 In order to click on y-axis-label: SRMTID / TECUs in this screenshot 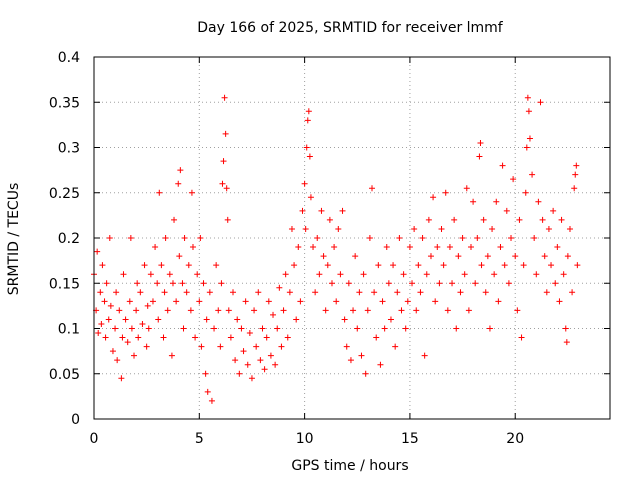, I will do `click(14, 239)`.